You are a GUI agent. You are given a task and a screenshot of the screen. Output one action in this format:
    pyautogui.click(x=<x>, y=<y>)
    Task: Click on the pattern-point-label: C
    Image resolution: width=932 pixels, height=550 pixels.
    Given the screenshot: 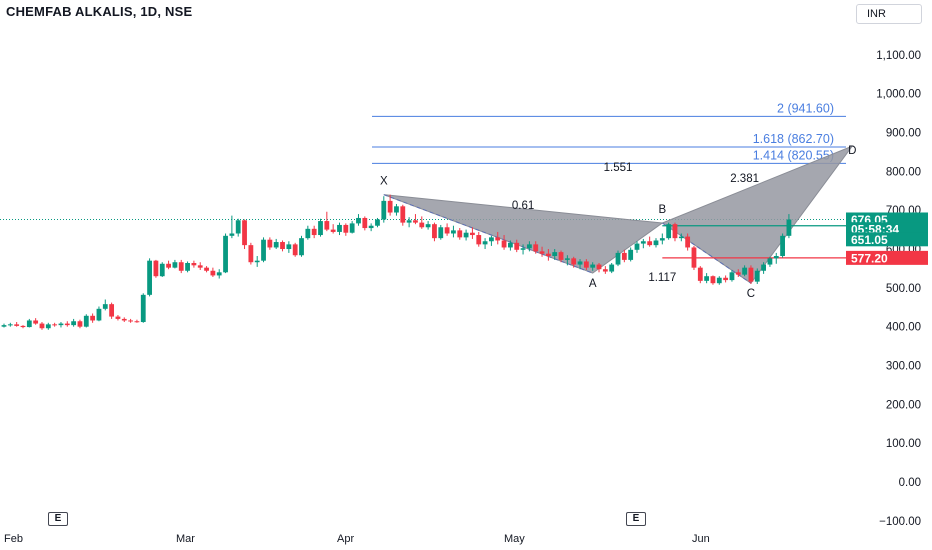 What is the action you would take?
    pyautogui.click(x=751, y=294)
    